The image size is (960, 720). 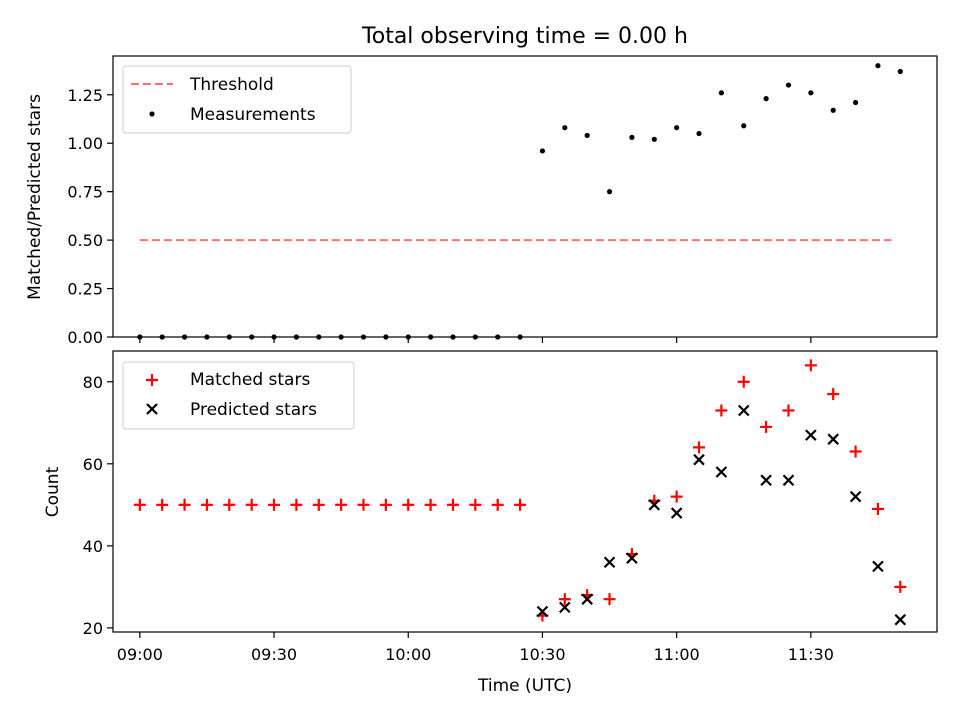 I want to click on figure-title: Total observing time = 0.00 h, so click(x=524, y=36).